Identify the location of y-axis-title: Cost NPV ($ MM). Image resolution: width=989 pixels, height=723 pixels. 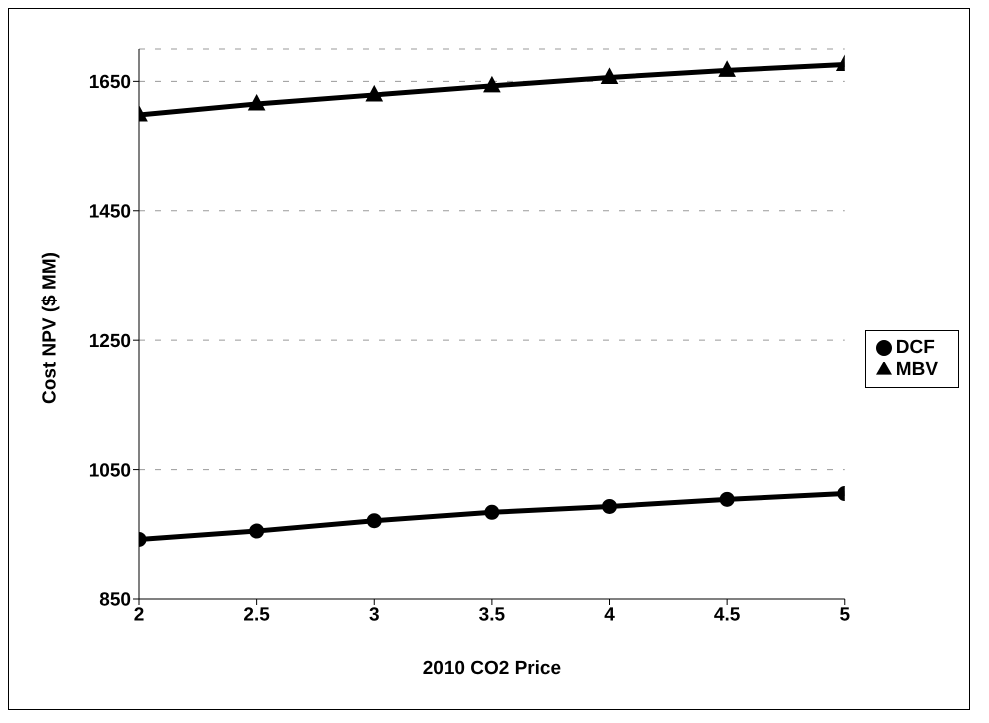
(50, 328).